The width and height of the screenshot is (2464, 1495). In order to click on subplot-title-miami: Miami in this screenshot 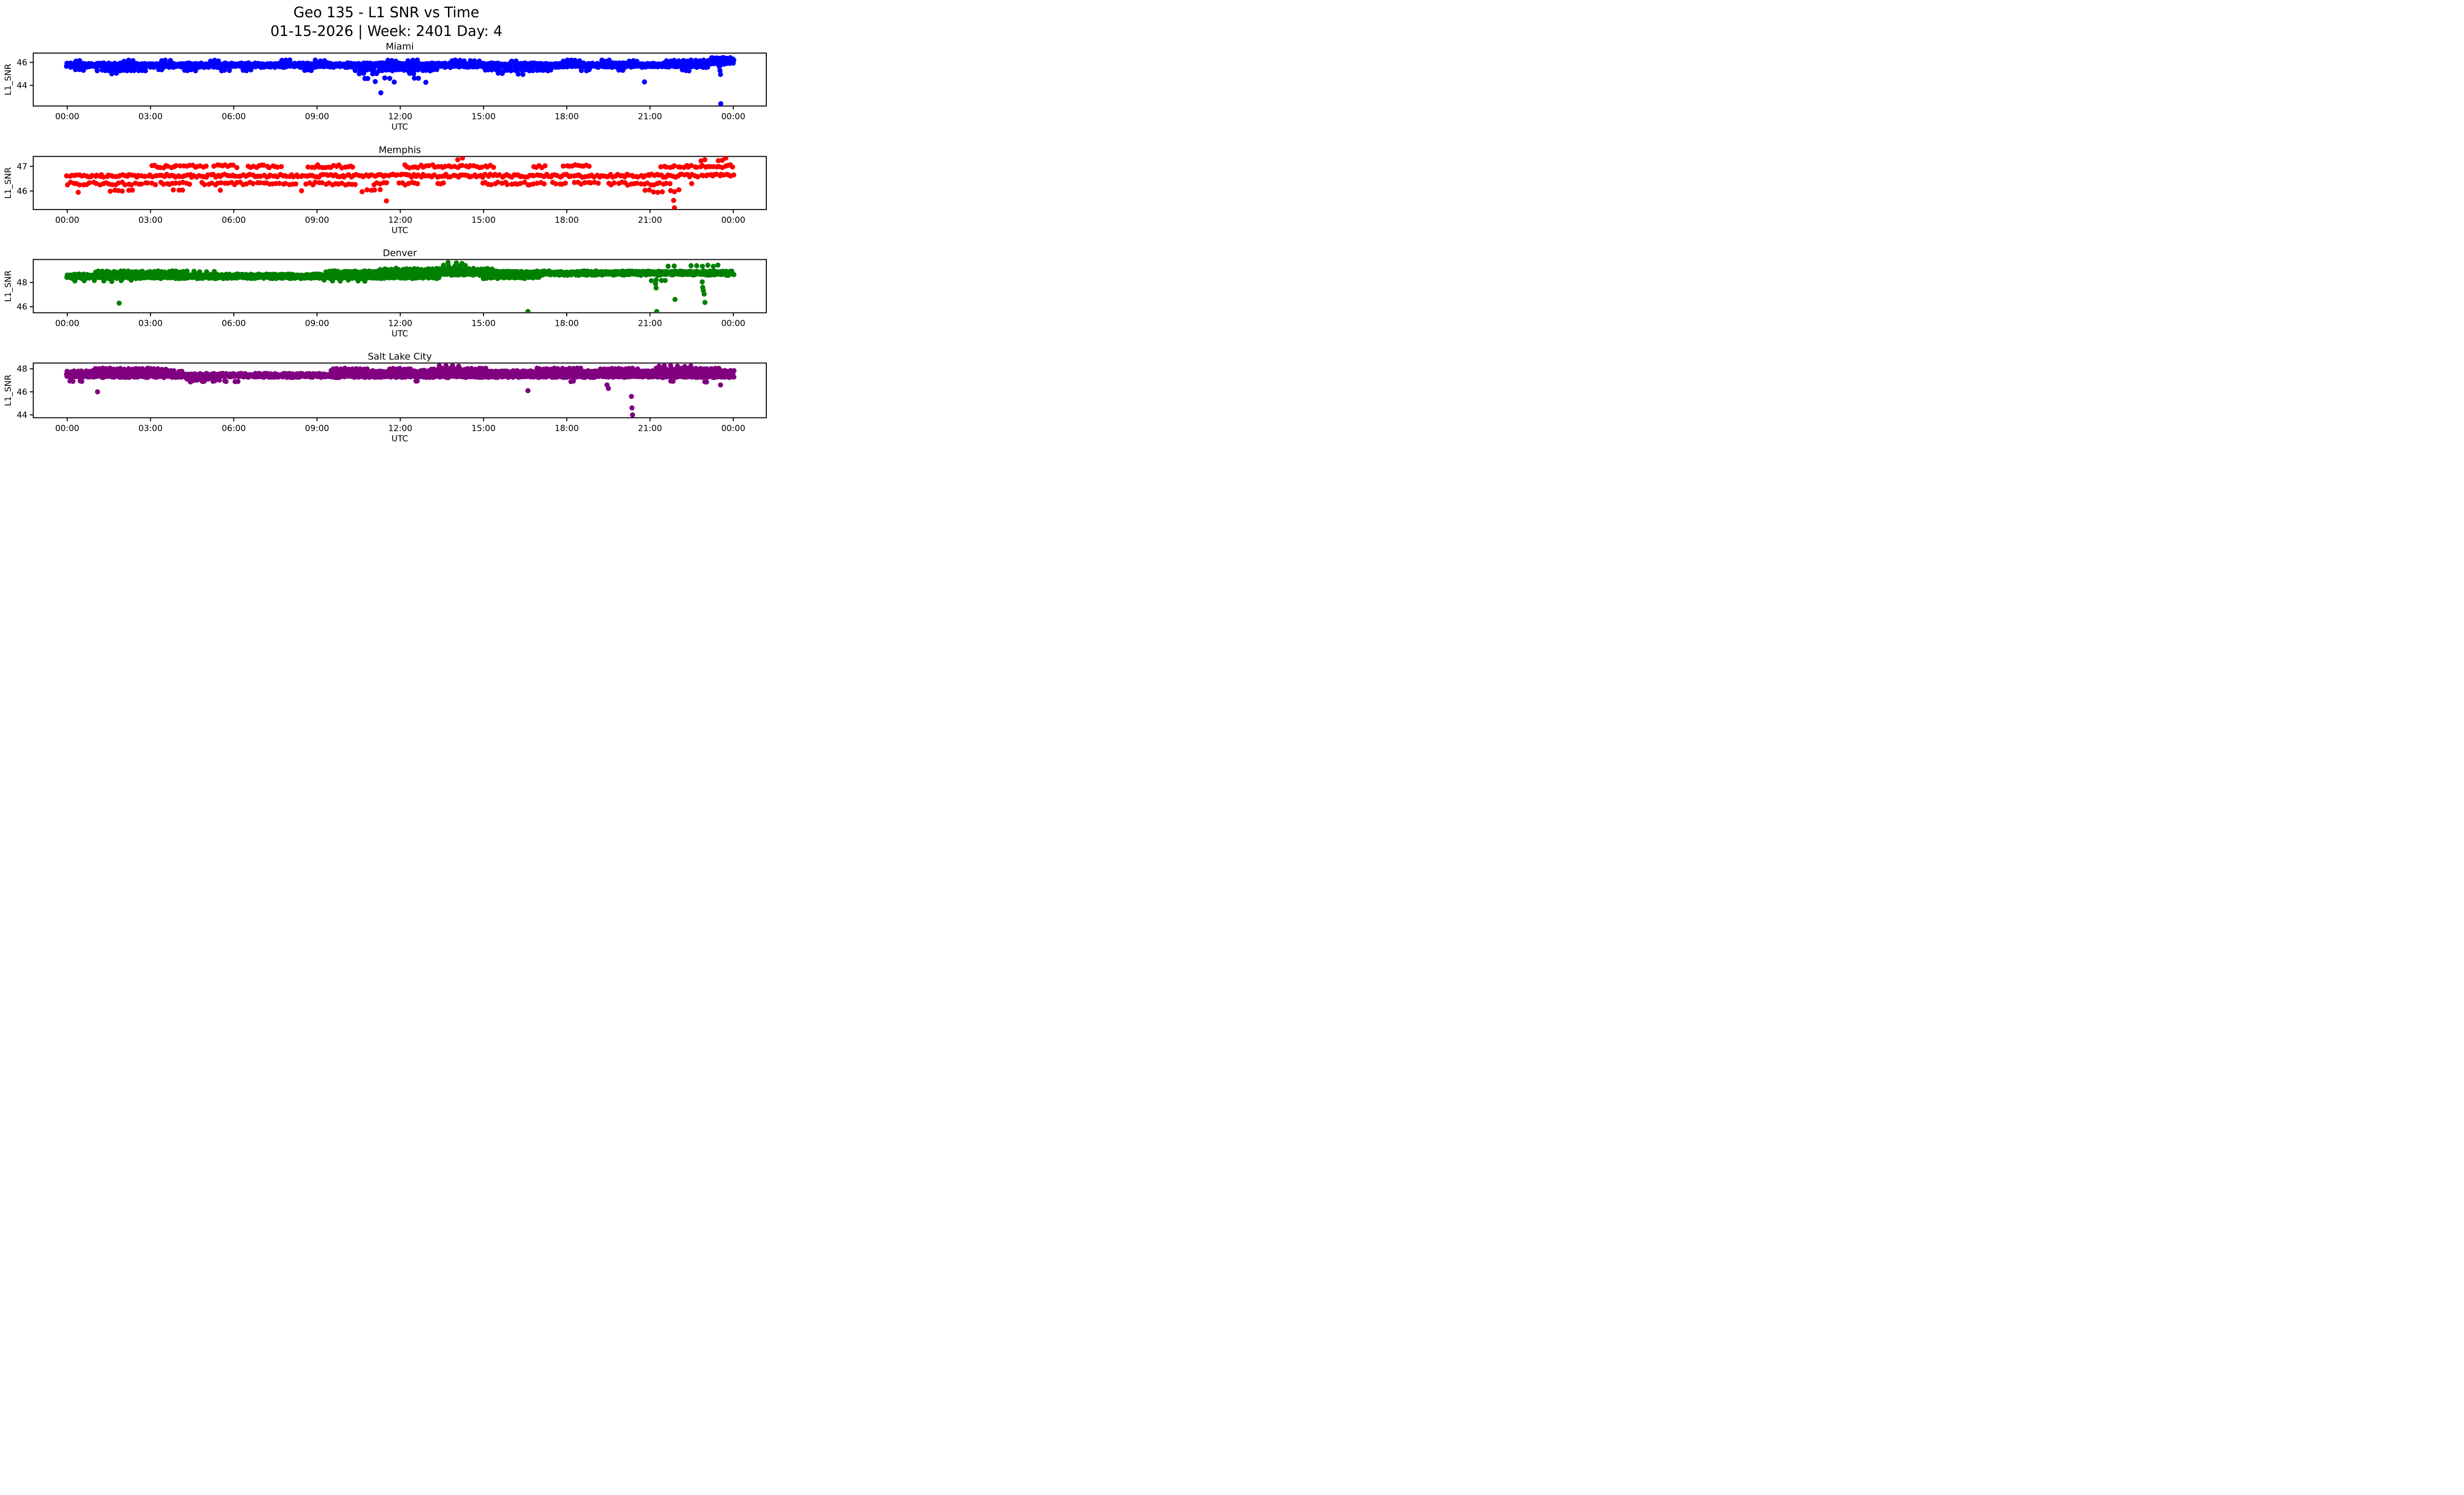, I will do `click(400, 46)`.